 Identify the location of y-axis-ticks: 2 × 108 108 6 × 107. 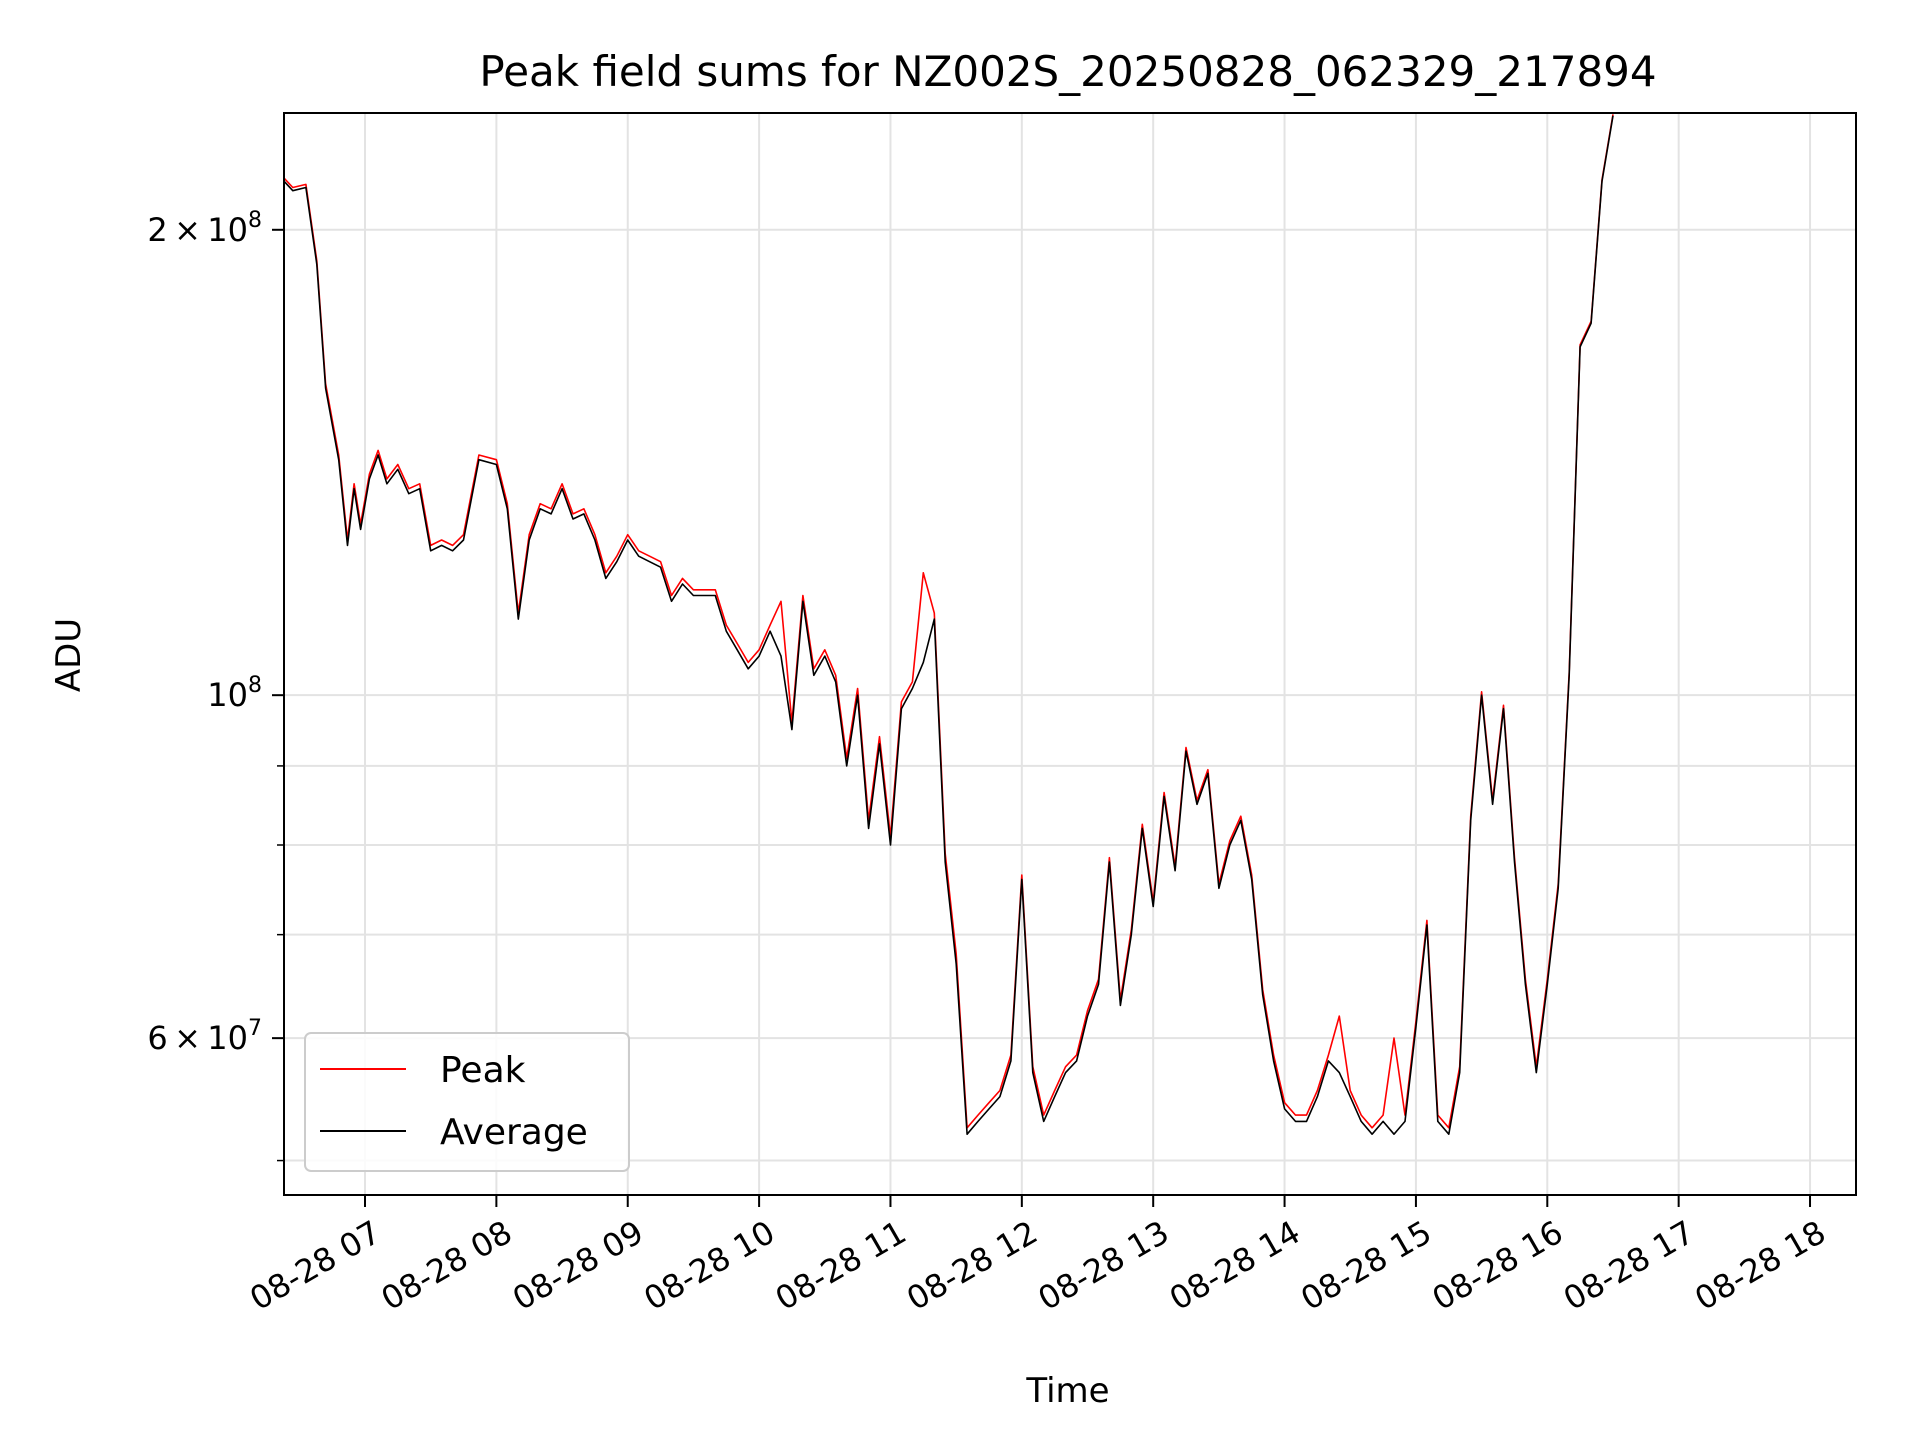
(215, 685).